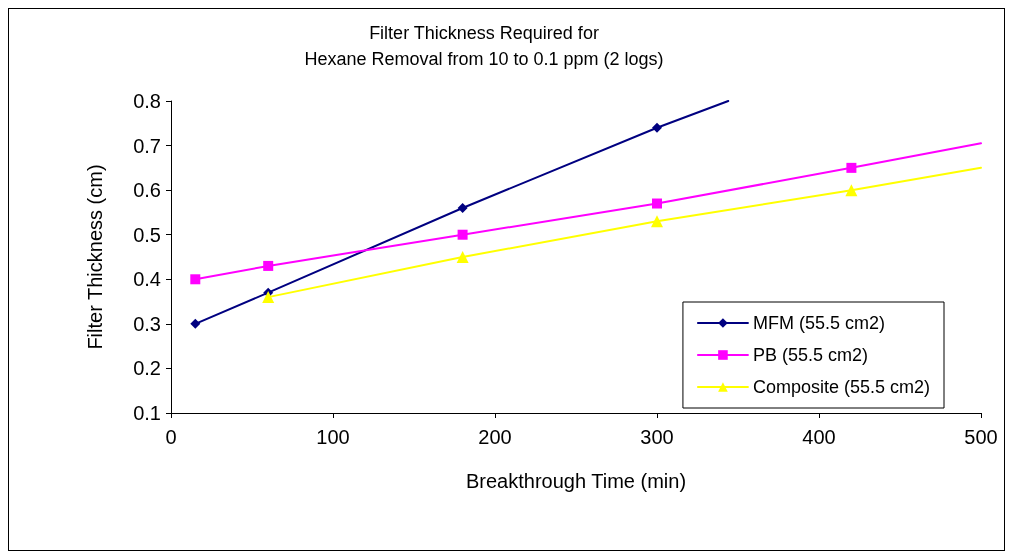 The height and width of the screenshot is (559, 1013). I want to click on y-axis-title: Filter Thickness (cm), so click(95, 257).